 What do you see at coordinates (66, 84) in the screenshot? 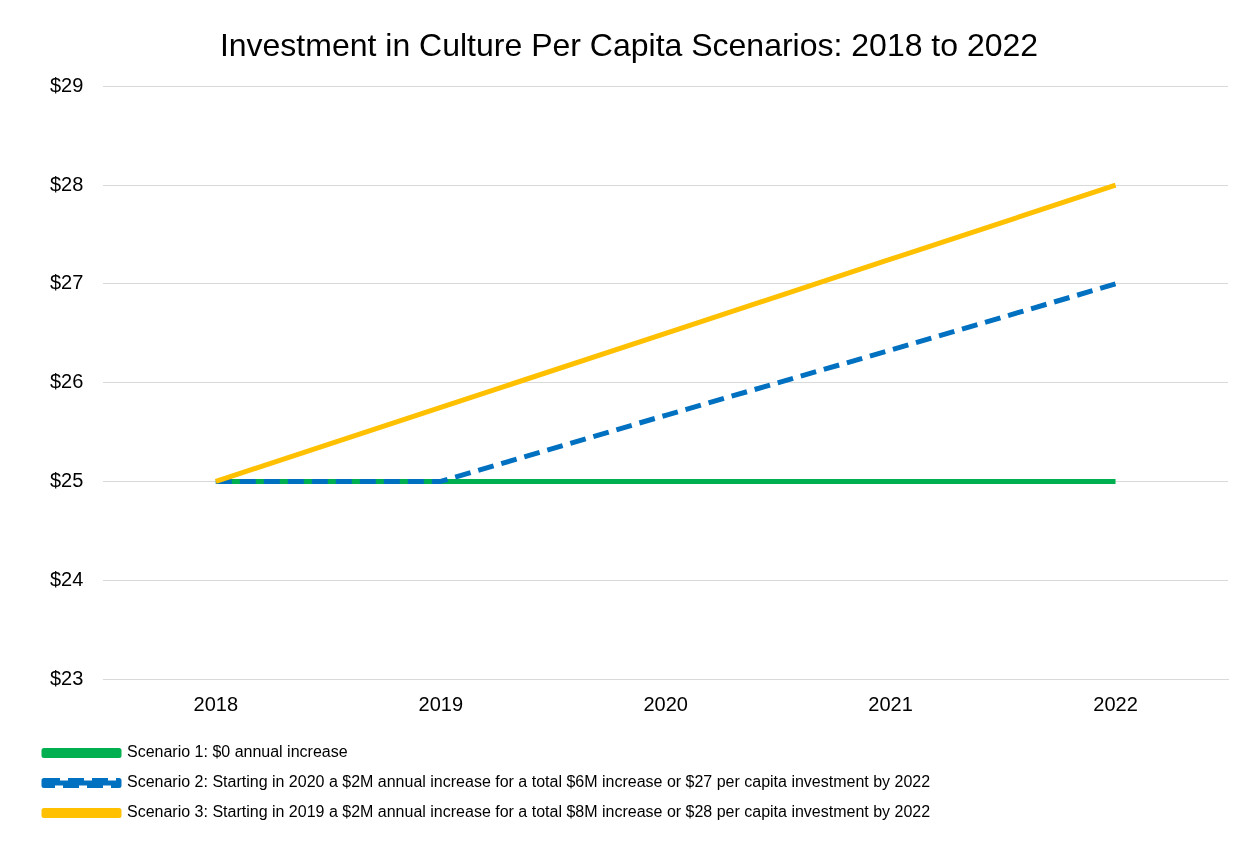
I see `y-tick-label: $29` at bounding box center [66, 84].